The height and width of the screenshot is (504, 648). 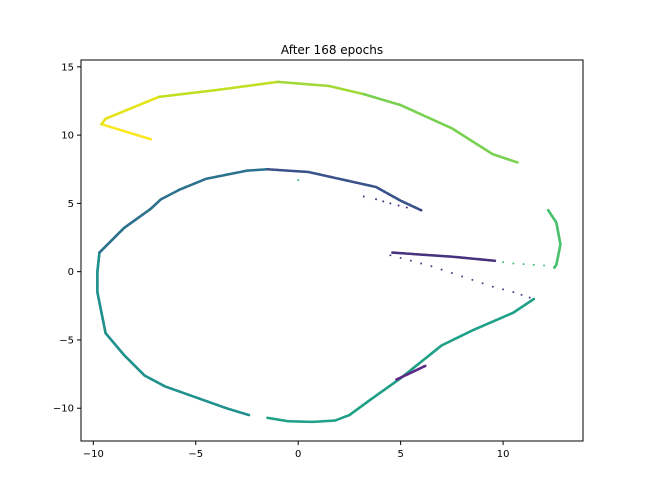 What do you see at coordinates (195, 454) in the screenshot?
I see `x-tick-label: −5` at bounding box center [195, 454].